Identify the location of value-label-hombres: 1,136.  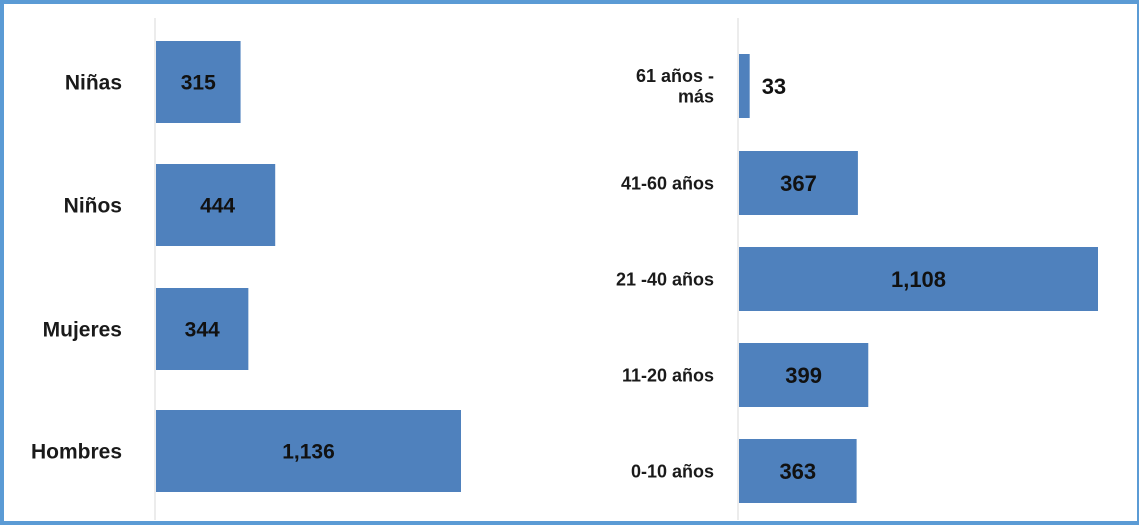
(308, 452).